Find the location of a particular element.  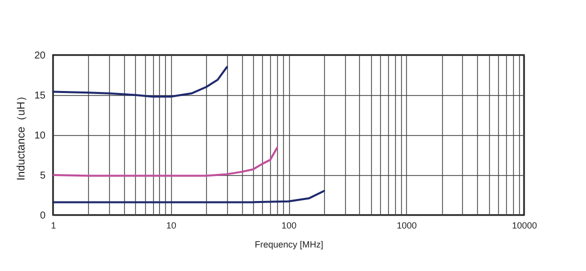

y-tick-label: 10 is located at coordinates (40, 136).